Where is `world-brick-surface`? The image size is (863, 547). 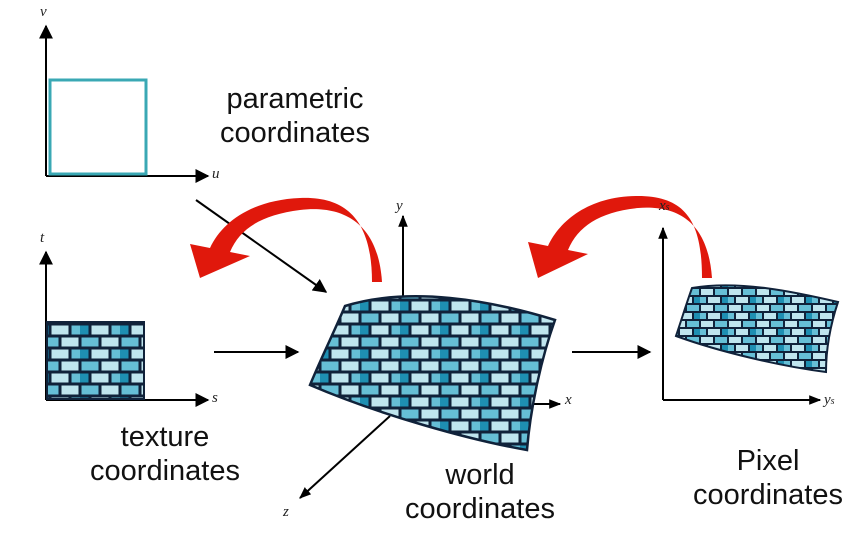
world-brick-surface is located at coordinates (432, 373).